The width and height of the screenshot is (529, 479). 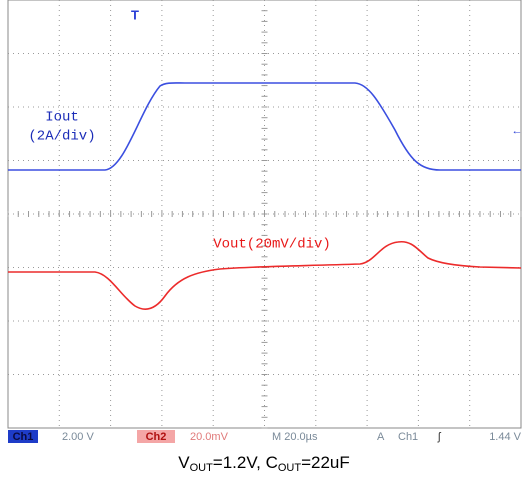 What do you see at coordinates (62, 118) in the screenshot?
I see `ch1-label: Iout` at bounding box center [62, 118].